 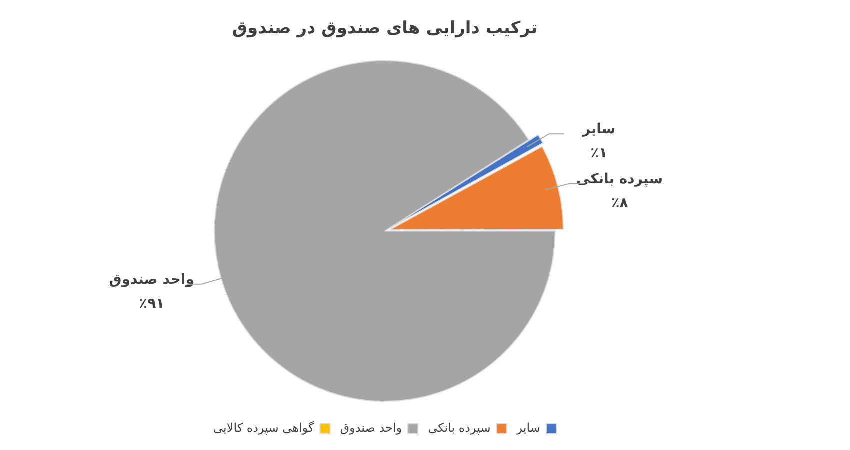 What do you see at coordinates (459, 428) in the screenshot?
I see `legend-label: سپرده بانکی` at bounding box center [459, 428].